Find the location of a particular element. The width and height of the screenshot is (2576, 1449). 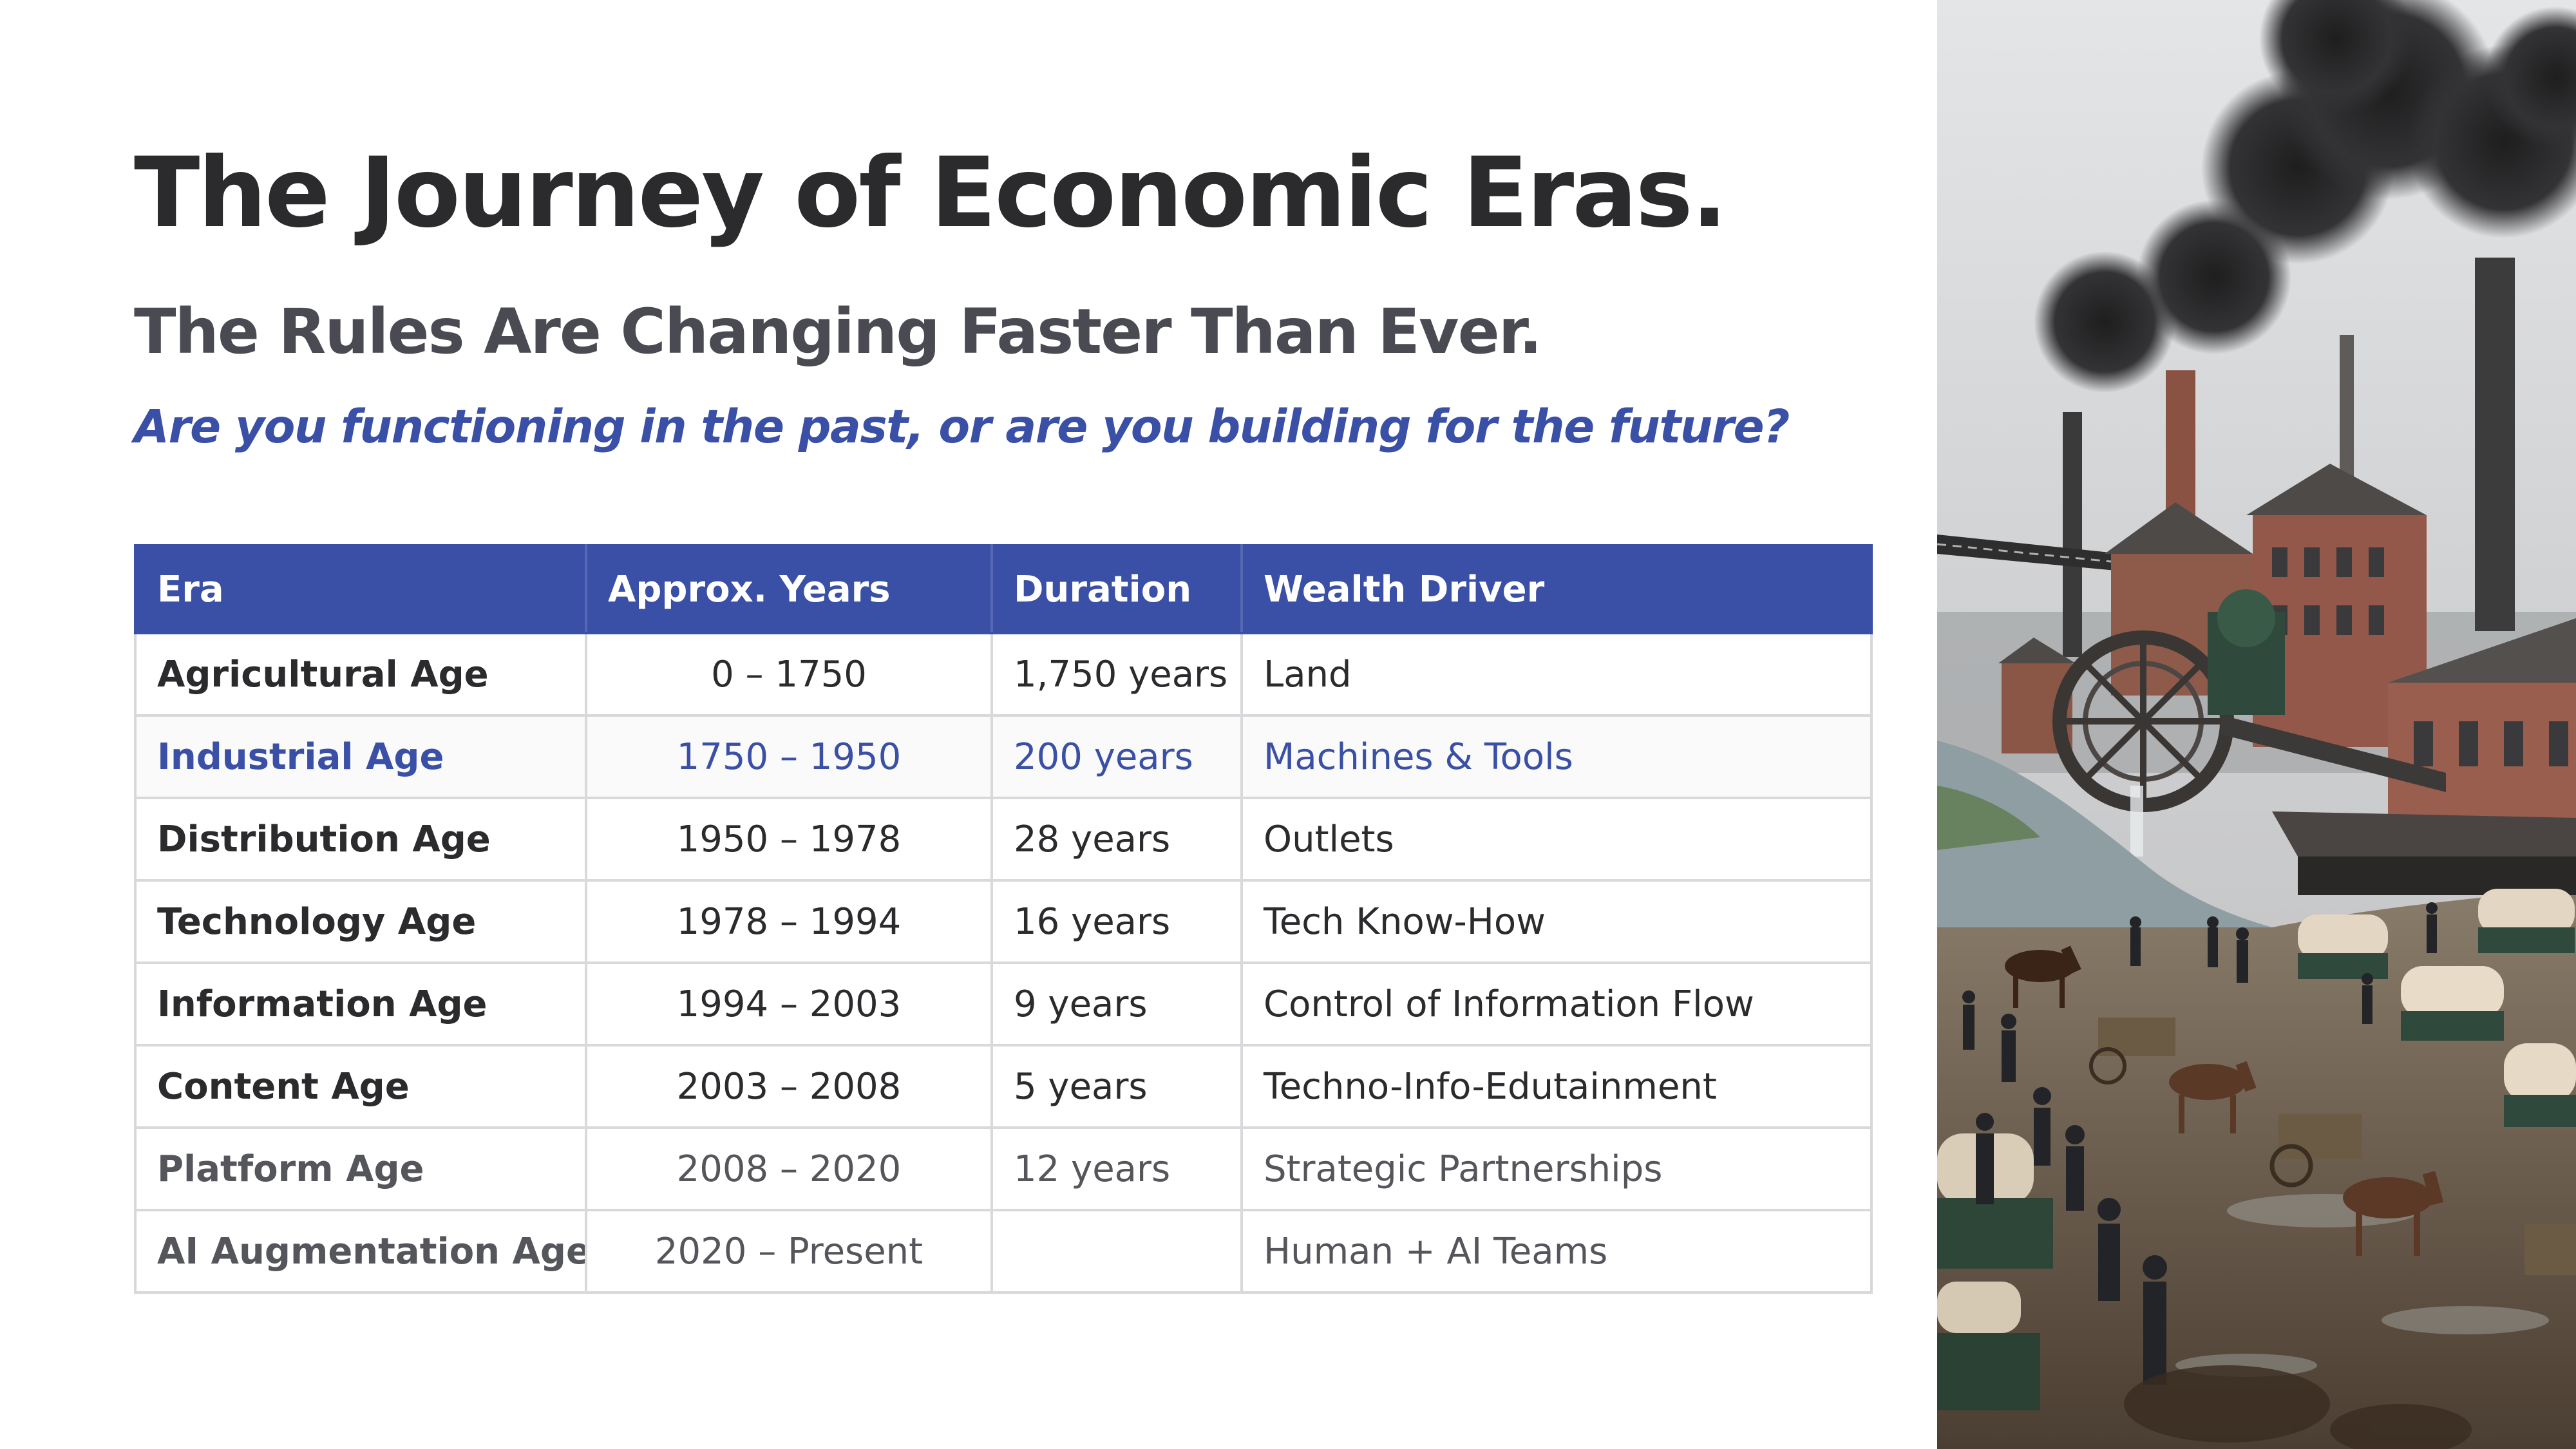

years-cell: 1978 – 1994 is located at coordinates (789, 921).